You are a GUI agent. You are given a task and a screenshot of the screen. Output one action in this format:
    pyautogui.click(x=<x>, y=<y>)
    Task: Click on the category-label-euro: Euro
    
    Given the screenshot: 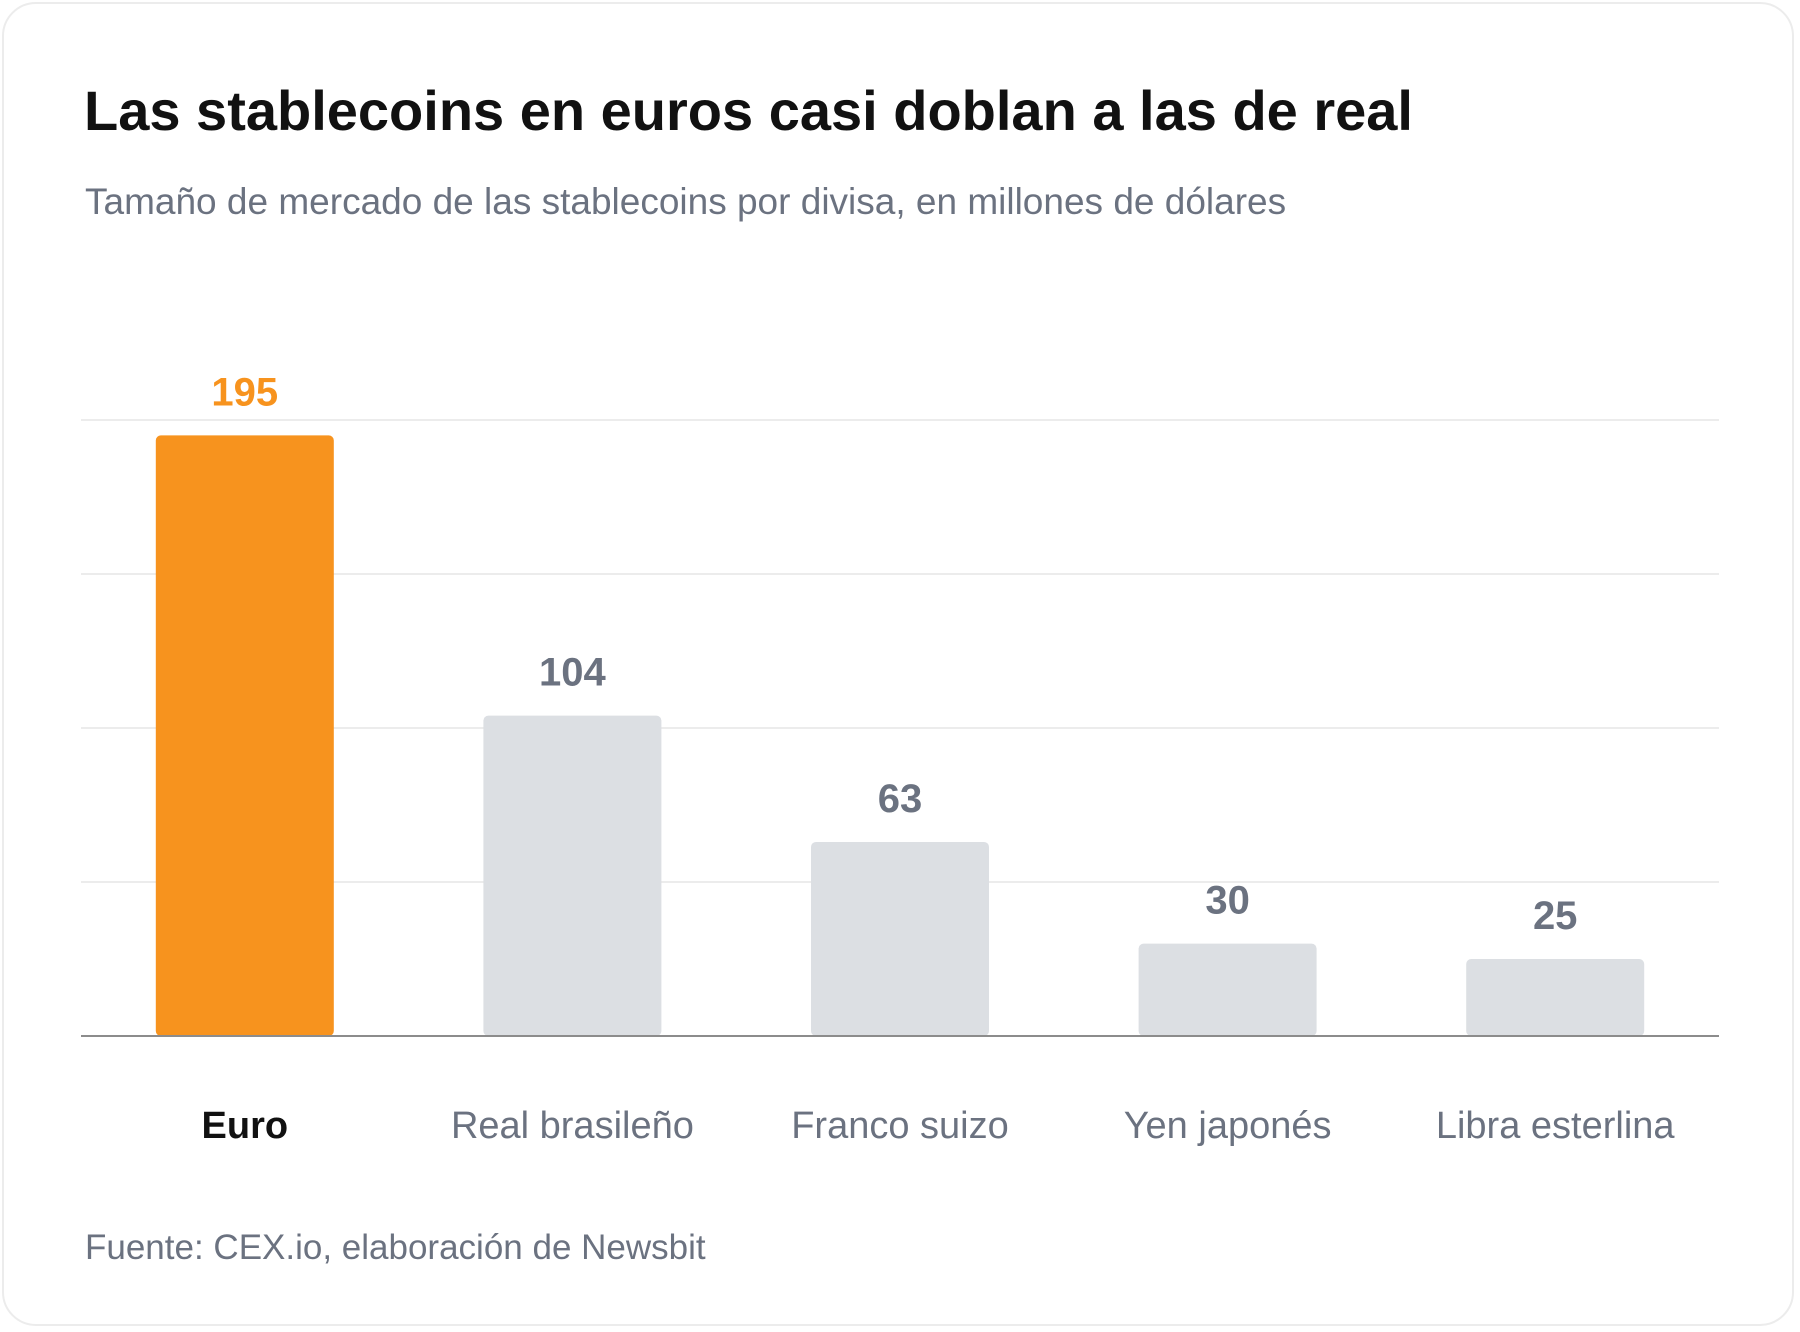 What is the action you would take?
    pyautogui.click(x=245, y=1126)
    